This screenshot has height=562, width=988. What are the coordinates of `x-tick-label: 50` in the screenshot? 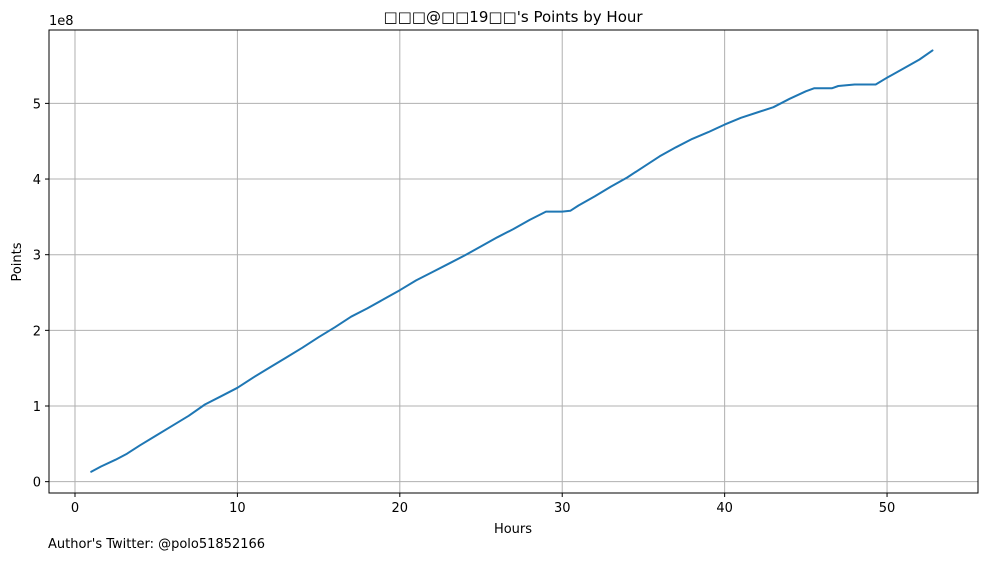 It's located at (887, 508).